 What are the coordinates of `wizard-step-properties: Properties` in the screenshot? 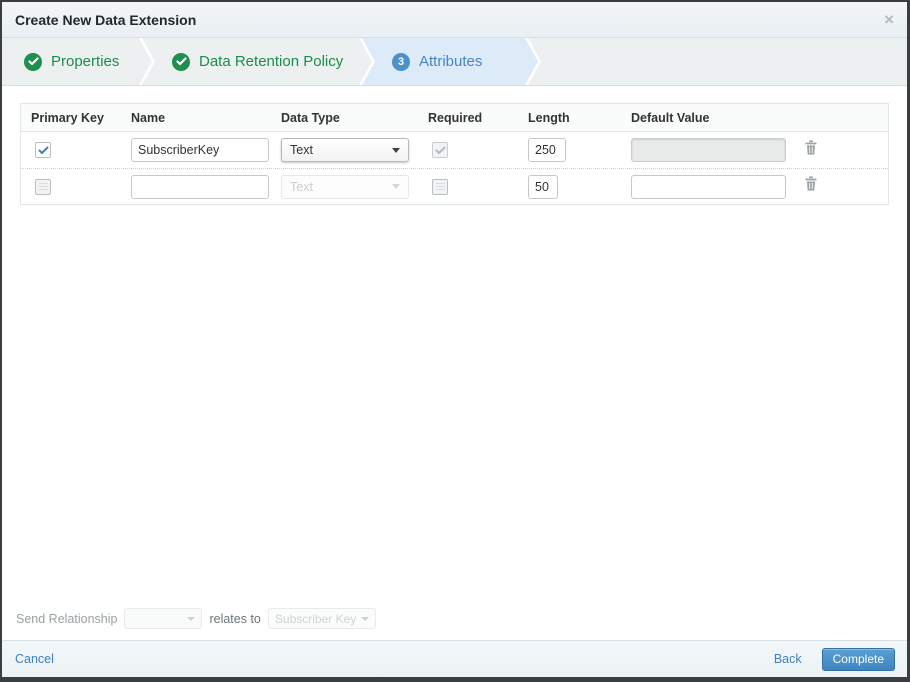 It's located at (77, 61).